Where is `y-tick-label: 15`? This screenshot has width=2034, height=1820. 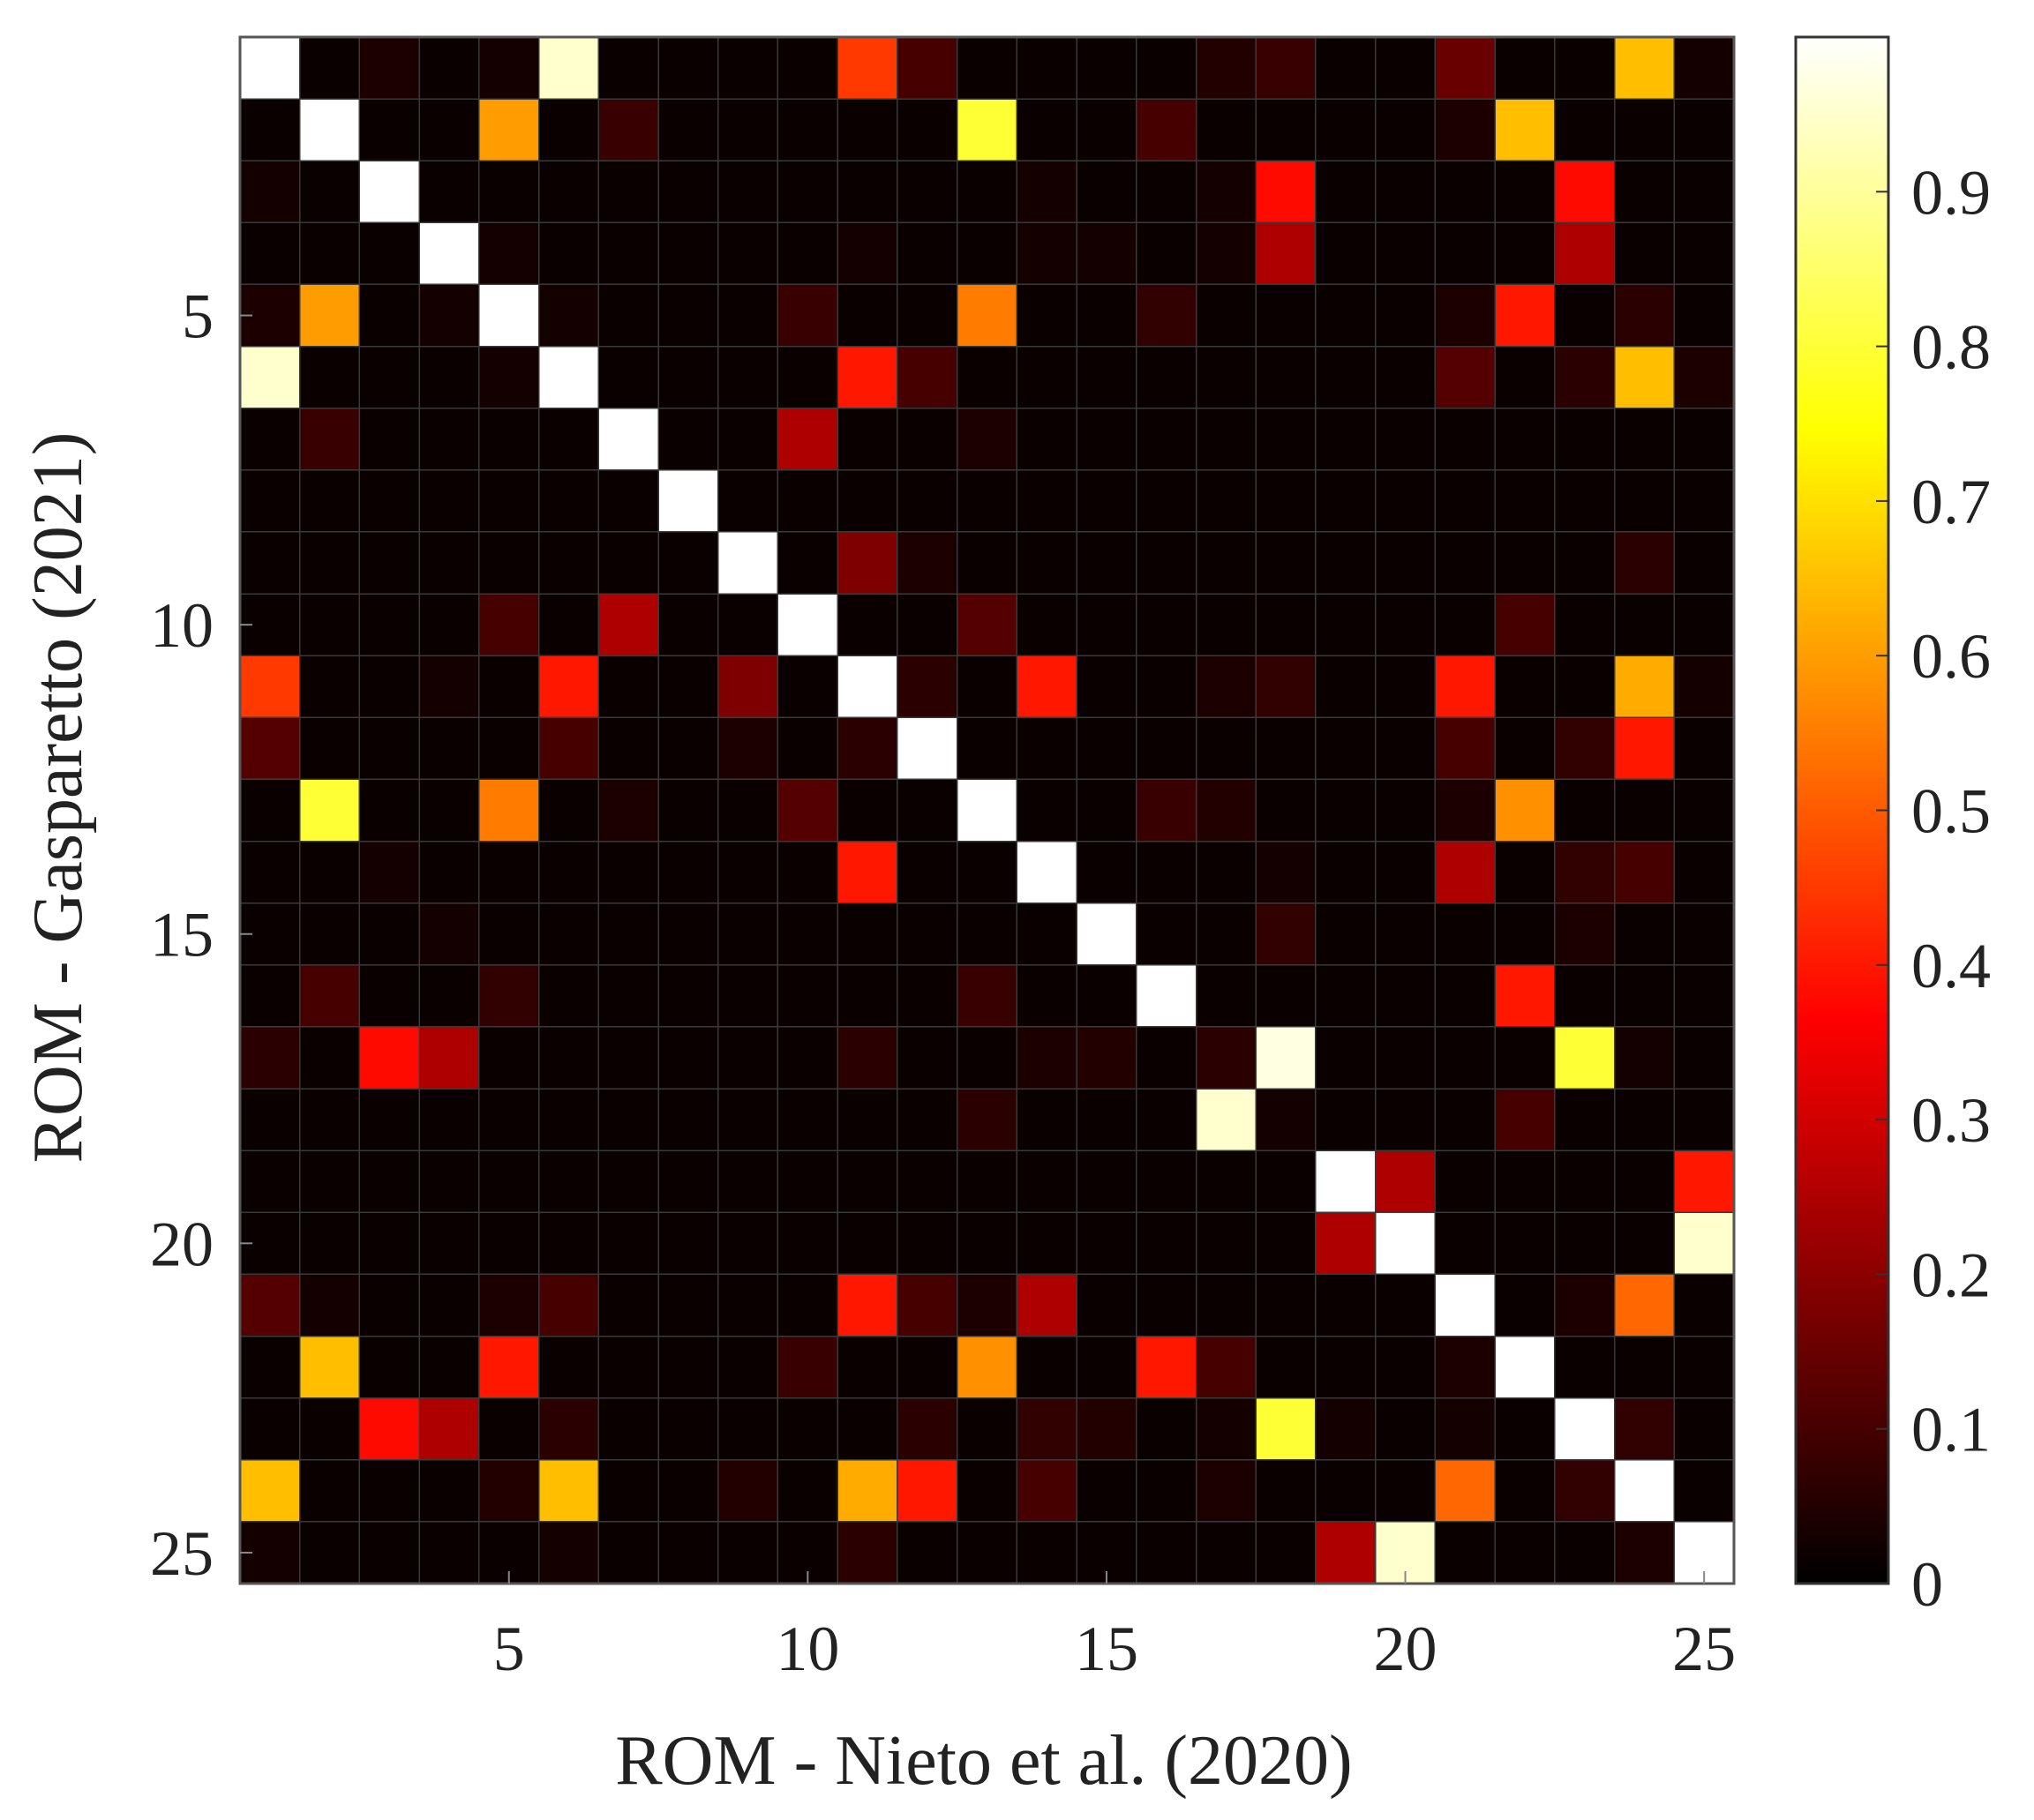
y-tick-label: 15 is located at coordinates (182, 935).